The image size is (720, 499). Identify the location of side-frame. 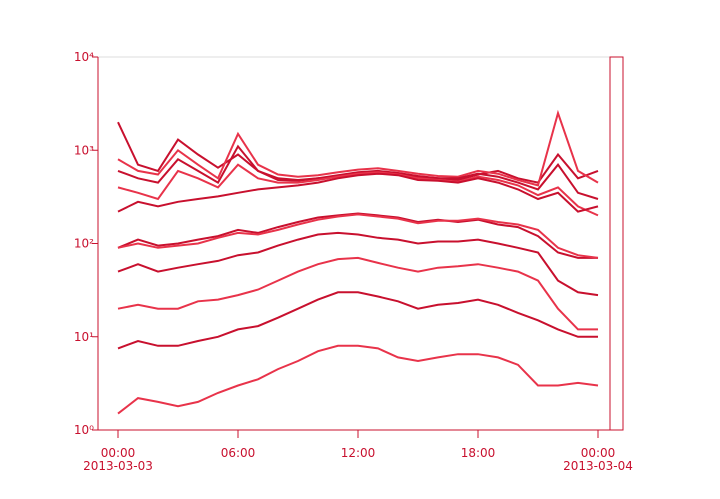
(616, 243).